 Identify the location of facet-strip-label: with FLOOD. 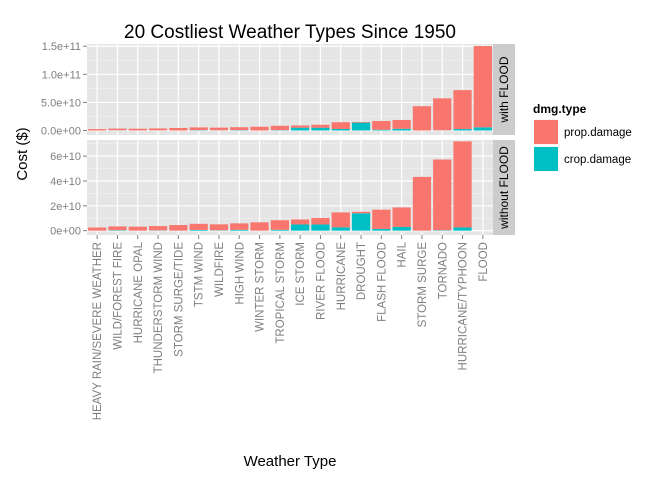
(504, 89).